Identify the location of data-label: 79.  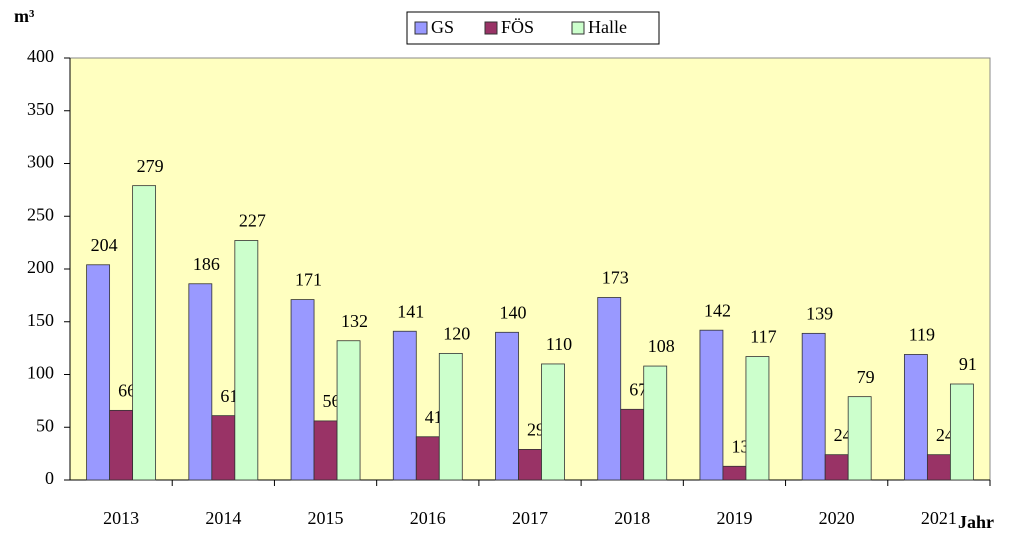
(866, 377).